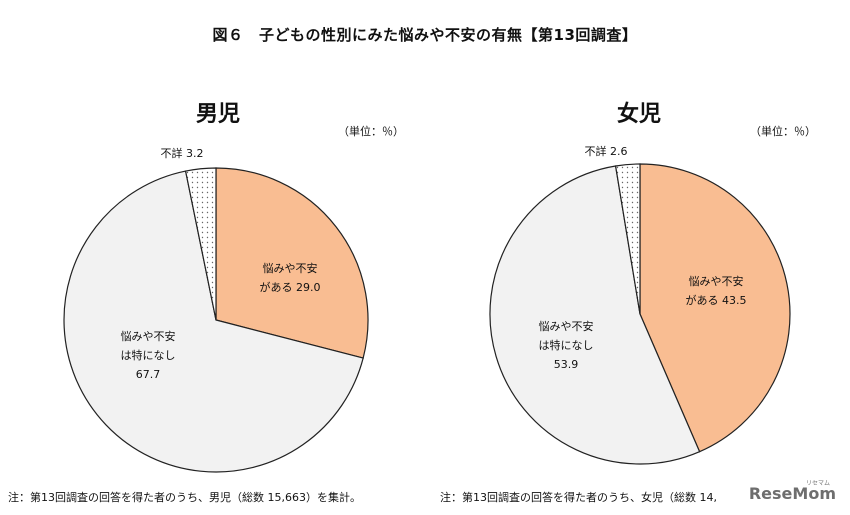 The image size is (850, 515). I want to click on slice-label-line: 不詳 3.2, so click(182, 153).